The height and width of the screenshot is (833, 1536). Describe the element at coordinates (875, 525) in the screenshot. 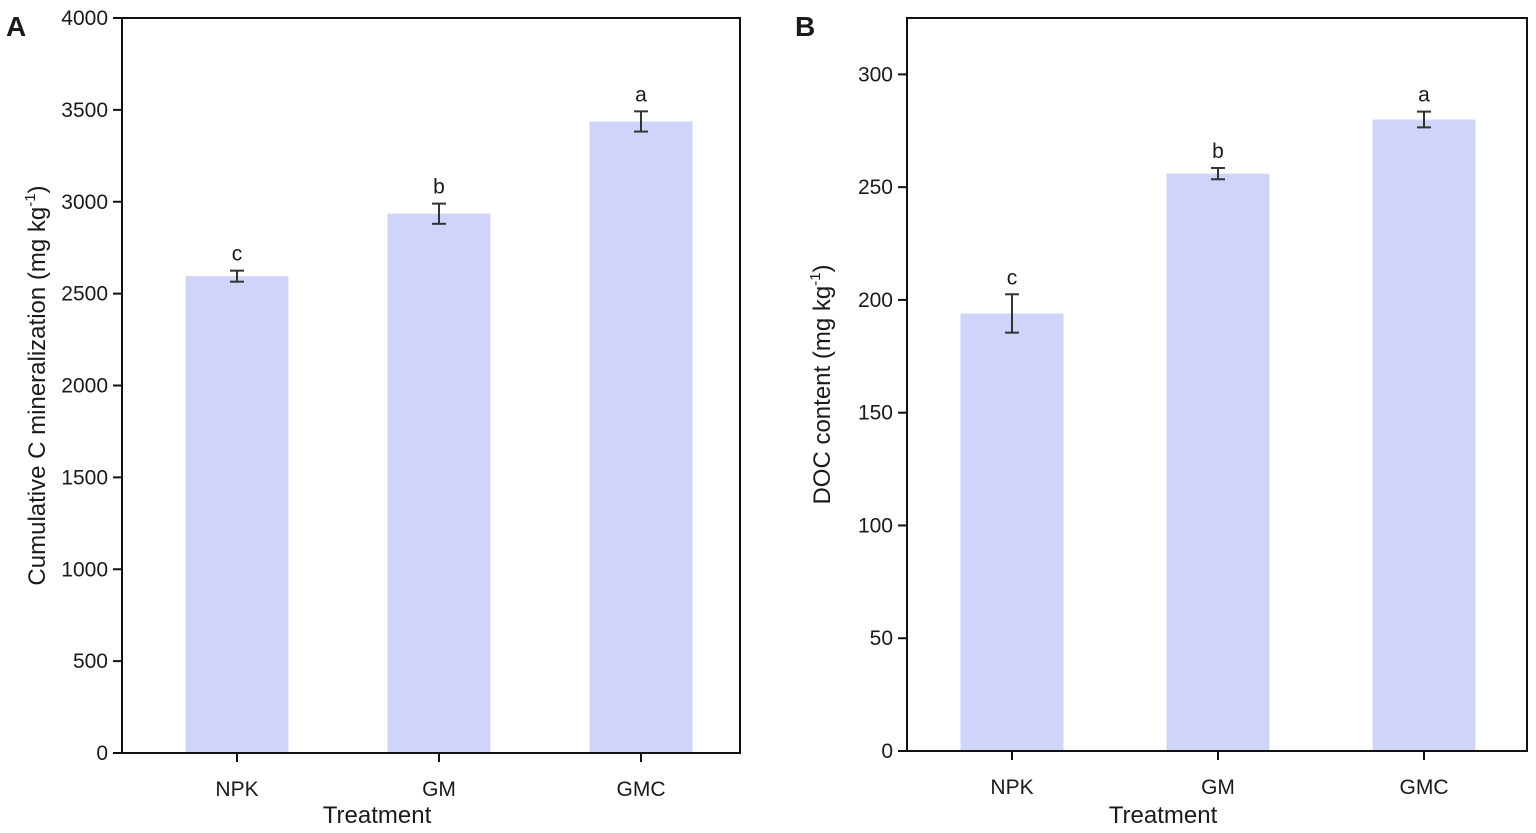

I see `y-tick-label: 100` at that location.